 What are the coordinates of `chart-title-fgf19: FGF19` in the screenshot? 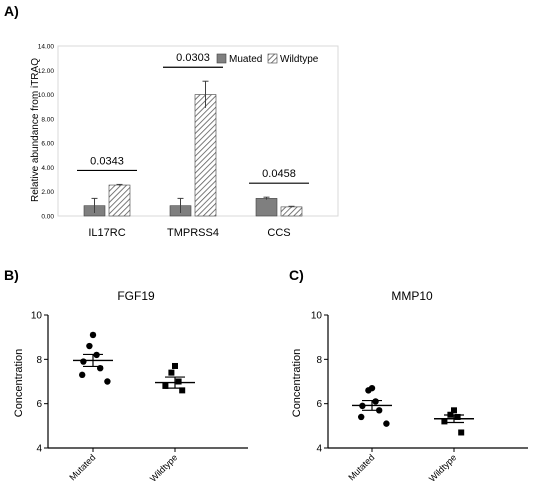 It's located at (136, 296).